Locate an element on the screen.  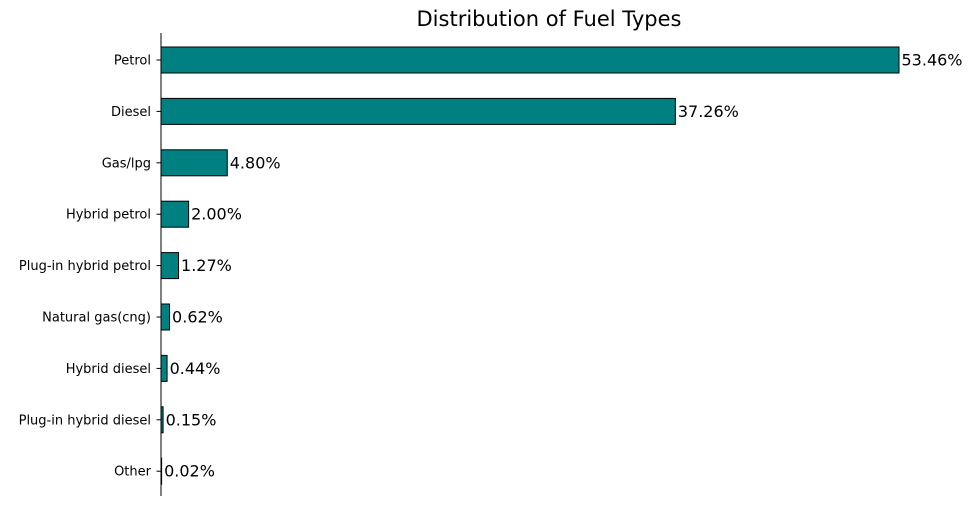
value-label-hybrid-diesel: 0.44% is located at coordinates (195, 368).